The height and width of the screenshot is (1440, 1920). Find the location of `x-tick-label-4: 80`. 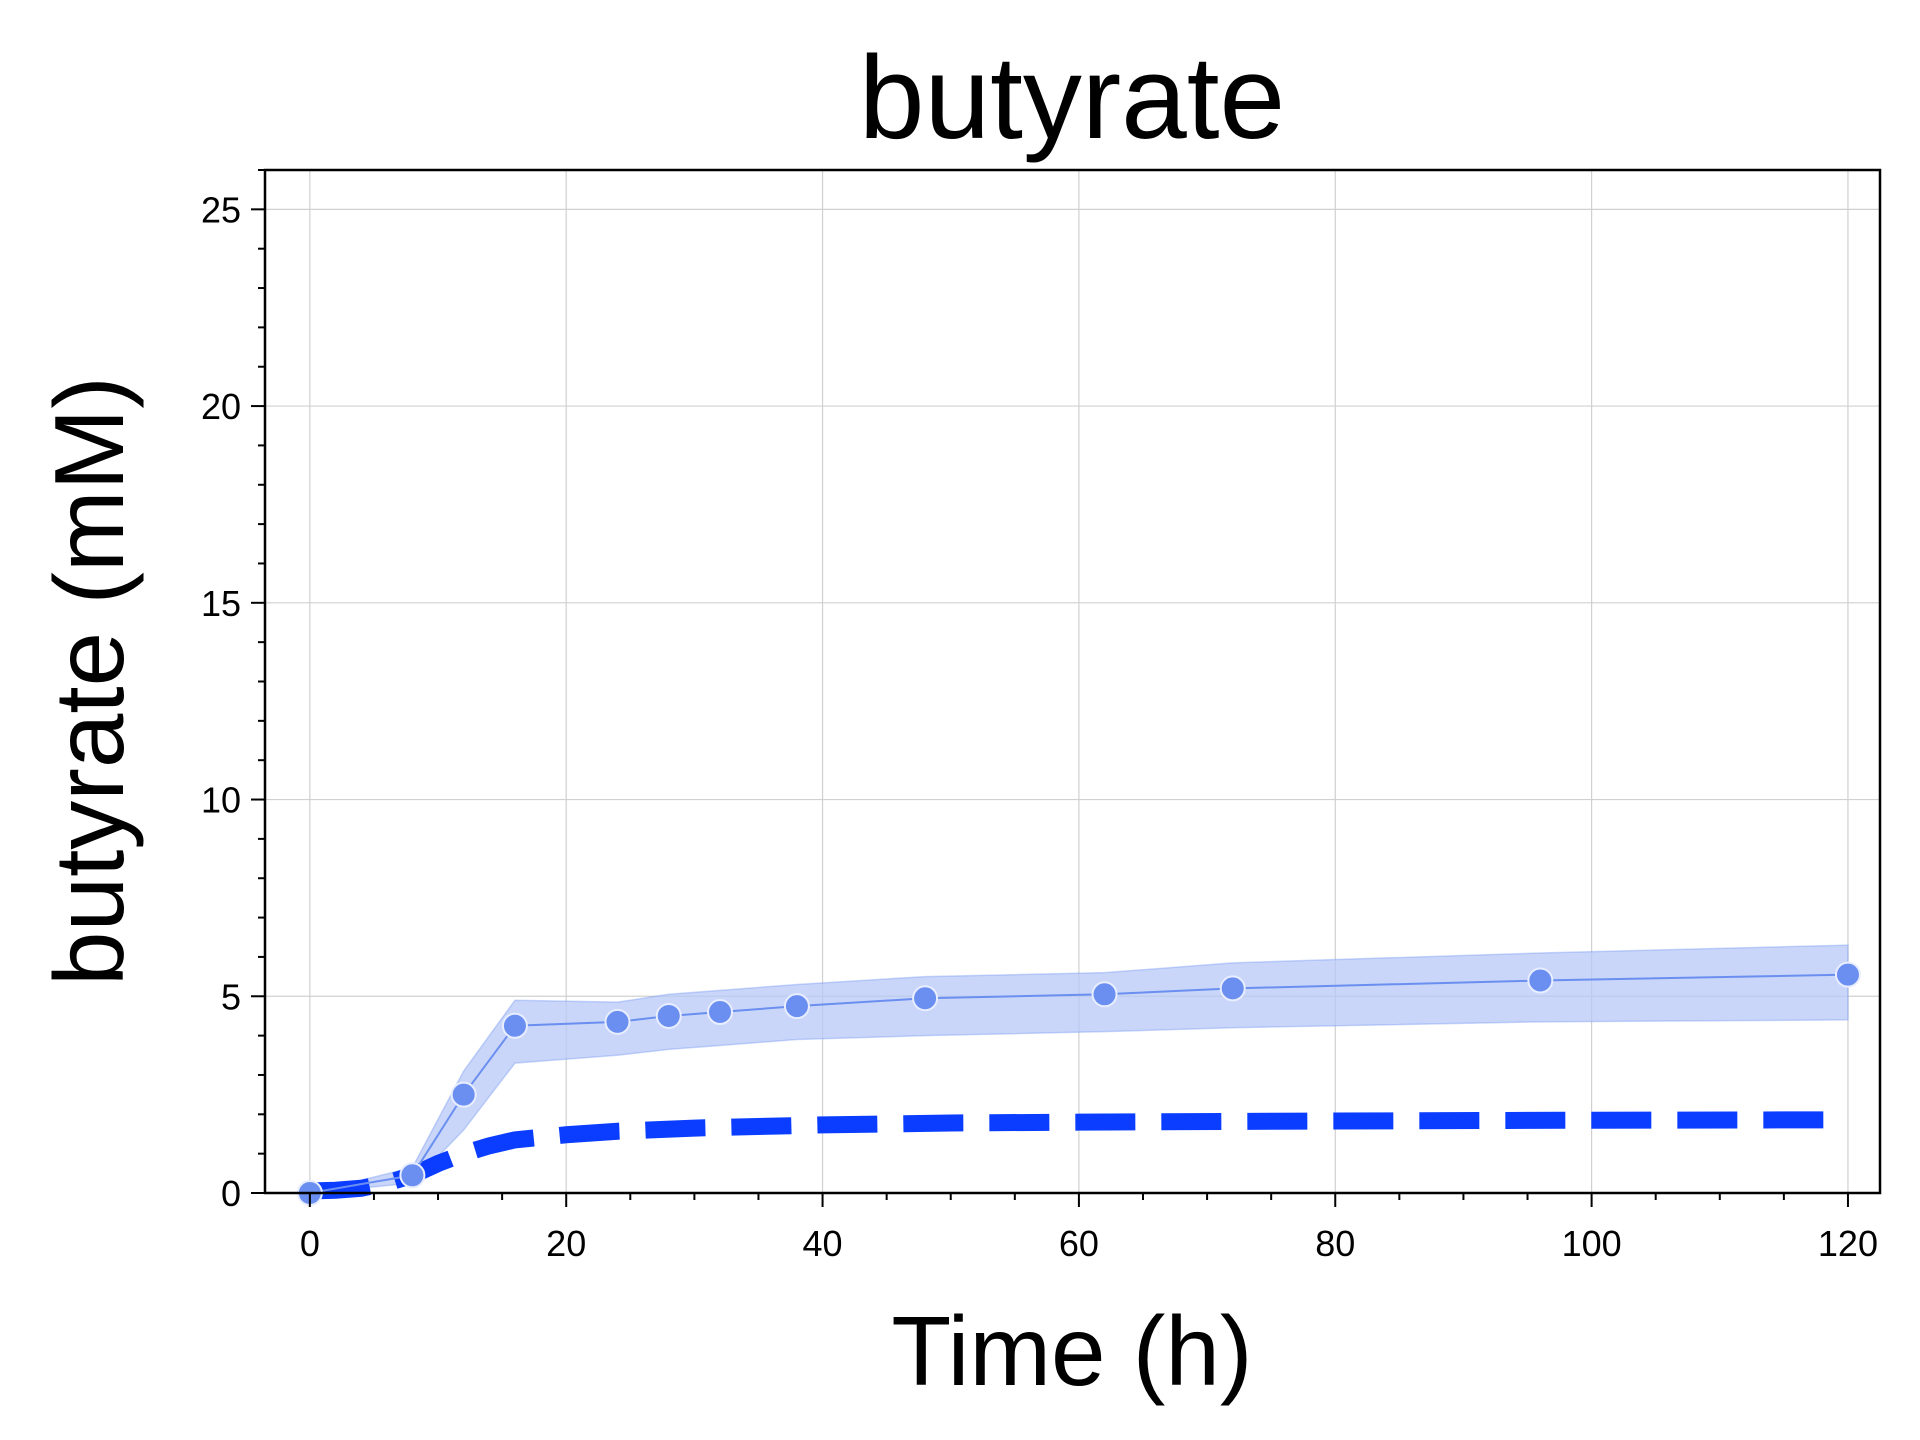

x-tick-label-4: 80 is located at coordinates (1335, 1243).